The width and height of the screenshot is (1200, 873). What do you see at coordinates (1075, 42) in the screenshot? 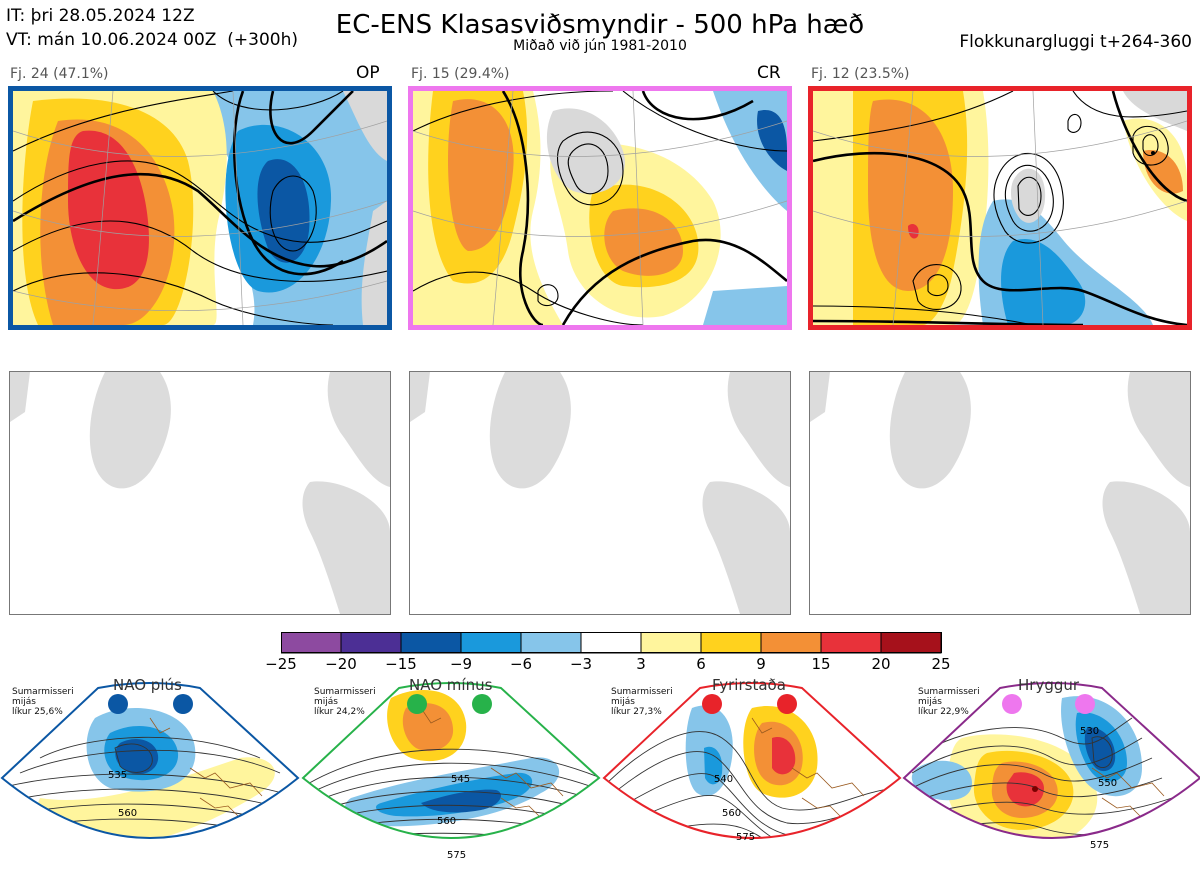
I see `clustering-window: Flokkunargluggi t+264-360` at bounding box center [1075, 42].